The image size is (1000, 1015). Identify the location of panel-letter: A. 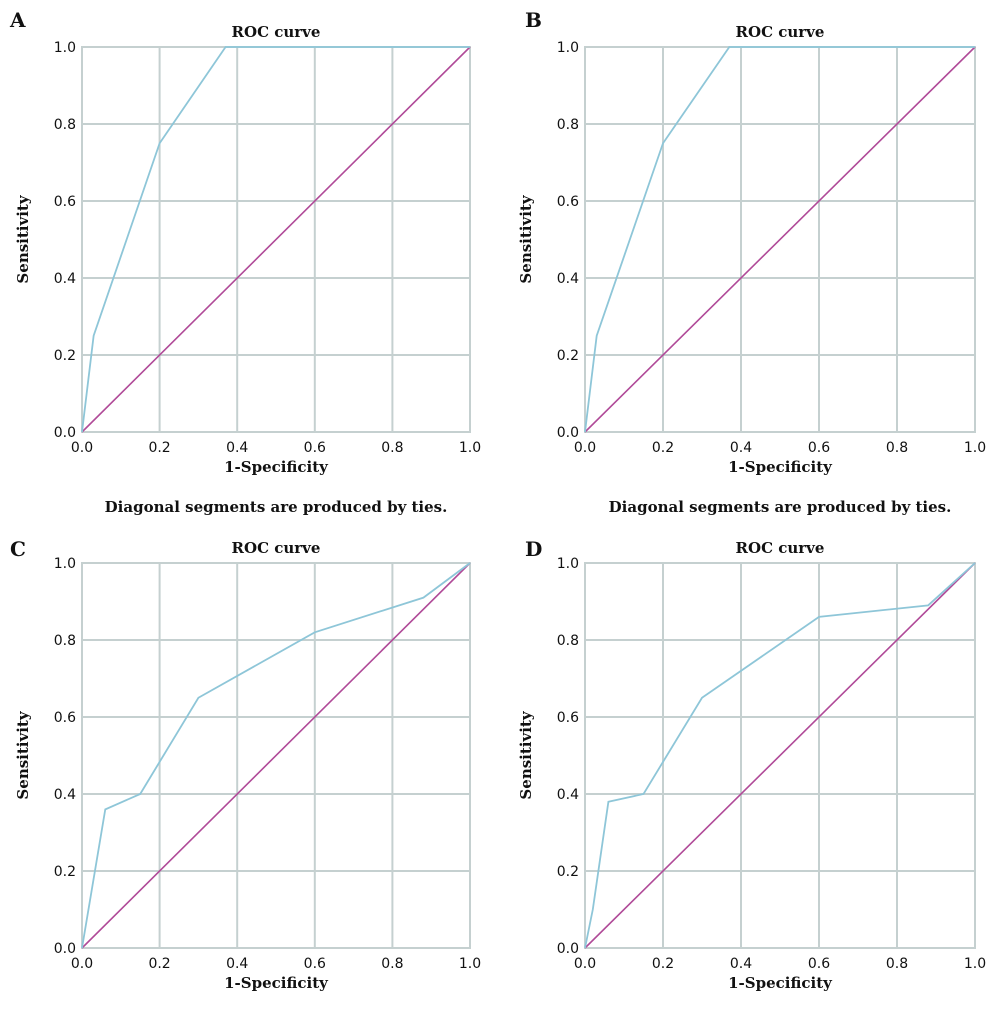
(17, 20).